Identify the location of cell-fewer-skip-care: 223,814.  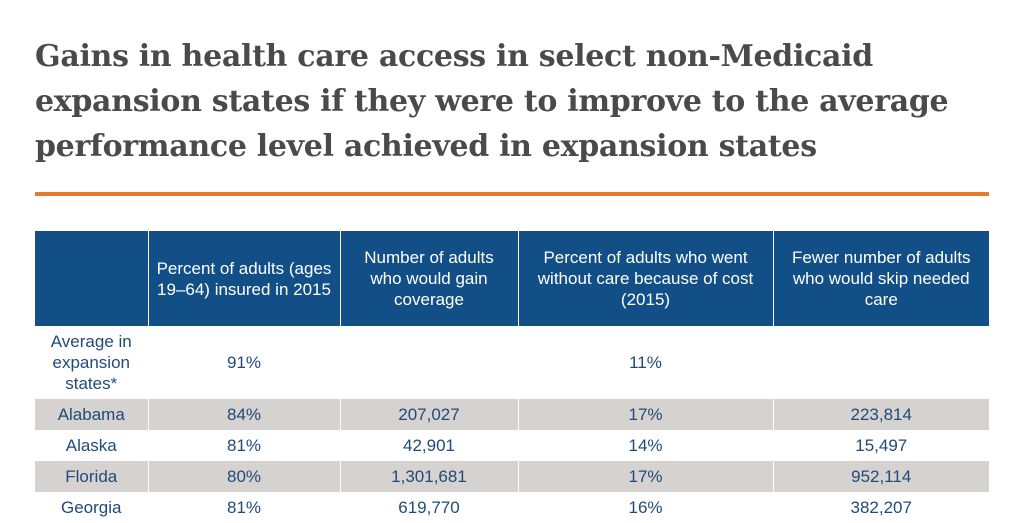
(880, 414).